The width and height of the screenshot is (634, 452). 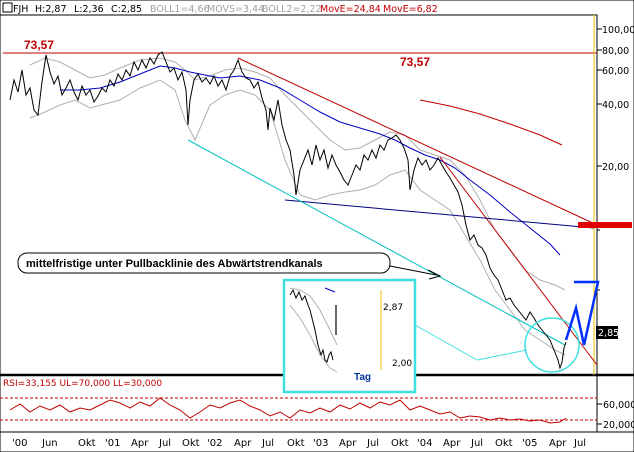 I want to click on boll2-label: BOLL2=2,22, so click(x=292, y=9).